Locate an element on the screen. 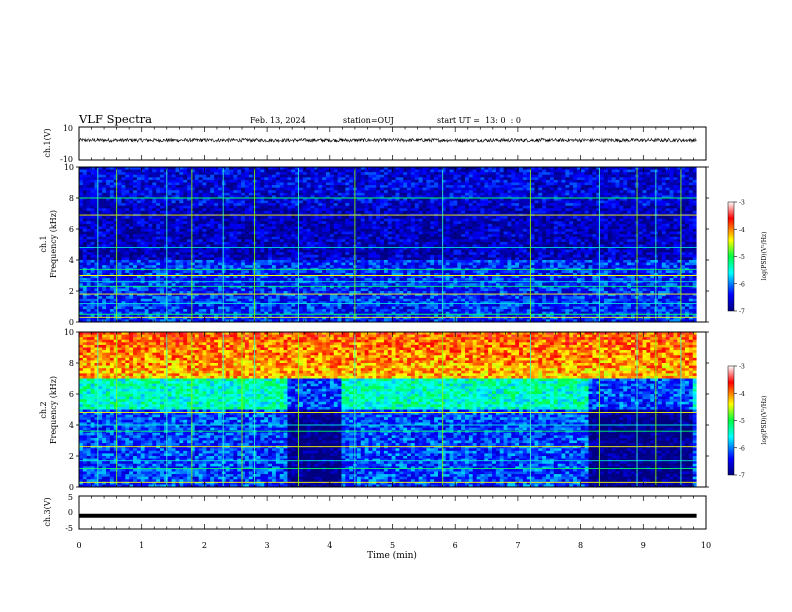 The width and height of the screenshot is (792, 612). ch3-ytick-middle: 0 is located at coordinates (70, 512).